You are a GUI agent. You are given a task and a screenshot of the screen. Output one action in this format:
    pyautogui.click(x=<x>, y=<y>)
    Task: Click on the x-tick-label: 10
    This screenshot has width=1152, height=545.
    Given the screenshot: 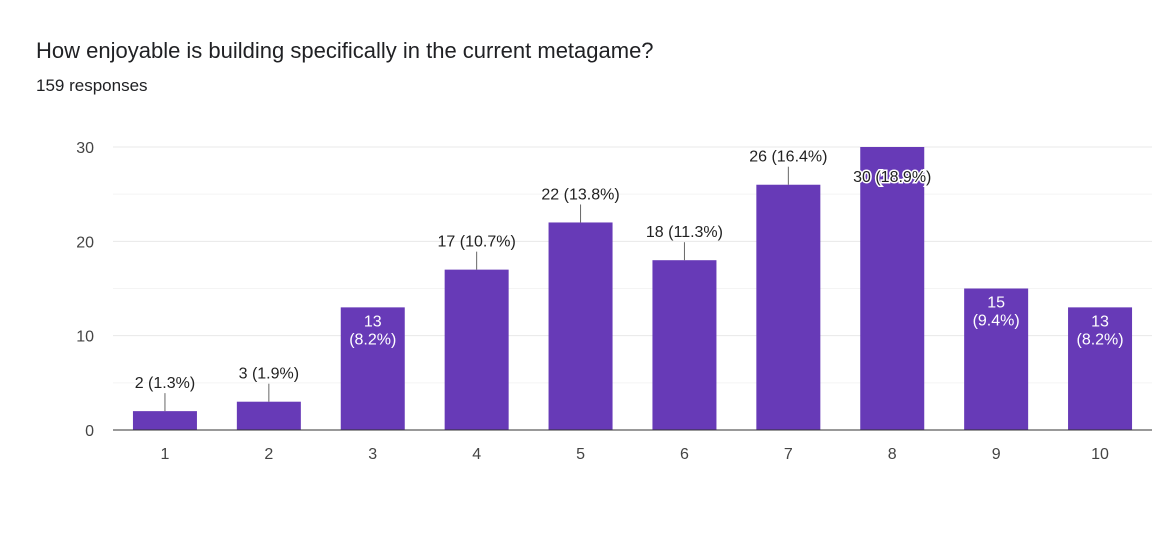 What is the action you would take?
    pyautogui.click(x=1100, y=454)
    